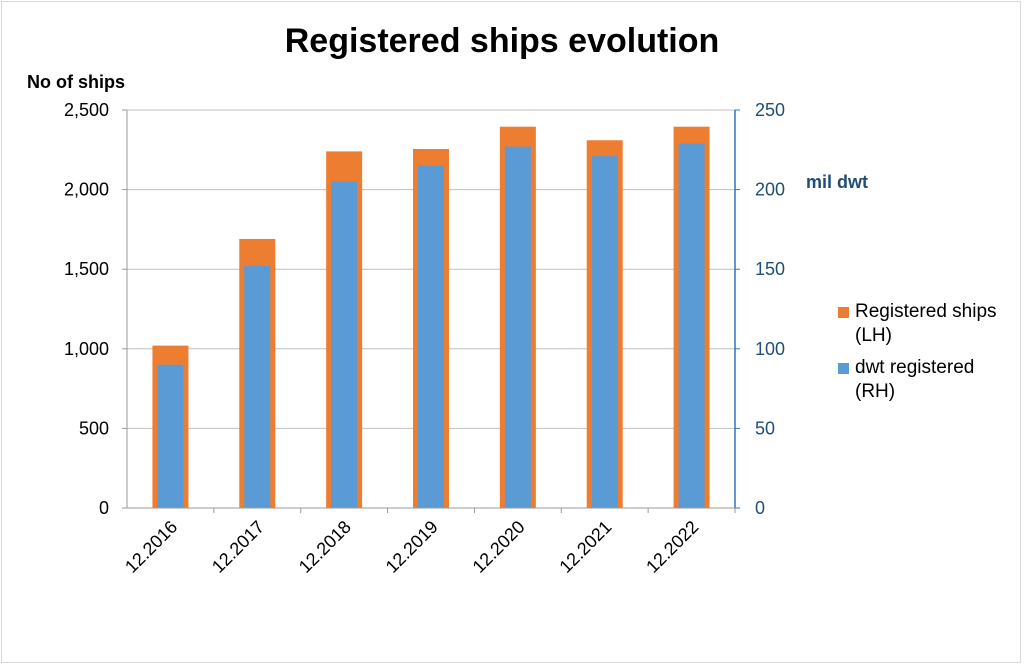 This screenshot has height=666, width=1024. Describe the element at coordinates (502, 41) in the screenshot. I see `chart-title: Registered ships evolution` at that location.